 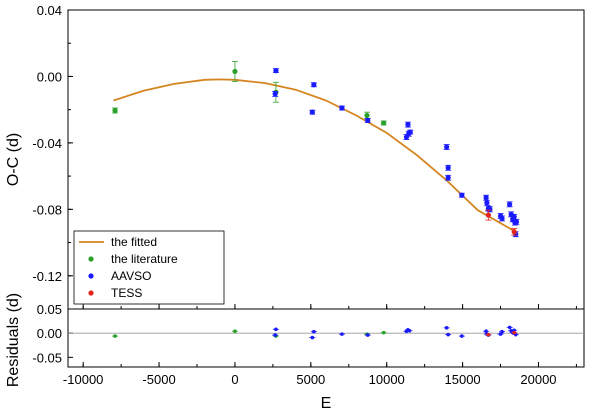 I want to click on residual-series-aavso, so click(x=395, y=332).